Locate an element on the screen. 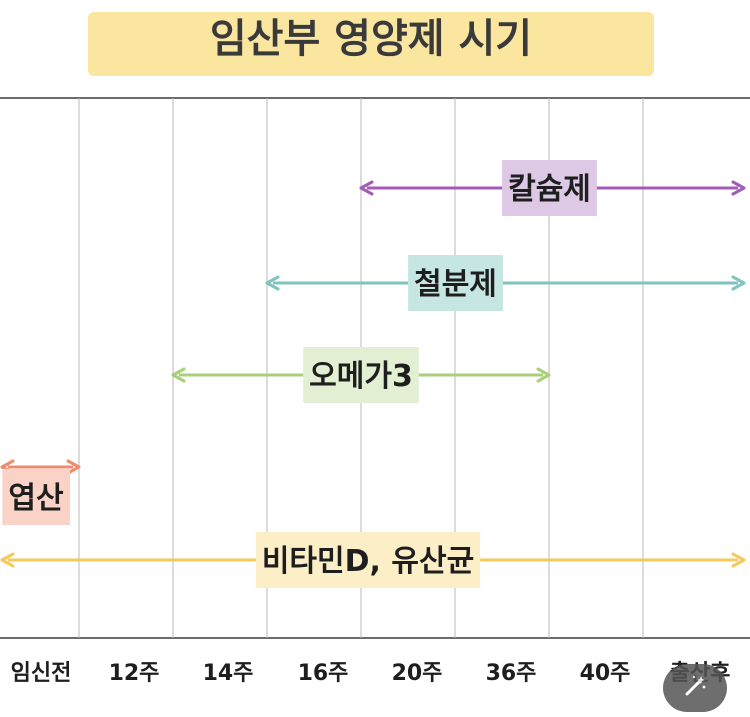  x-tick-label: 40주 is located at coordinates (605, 673).